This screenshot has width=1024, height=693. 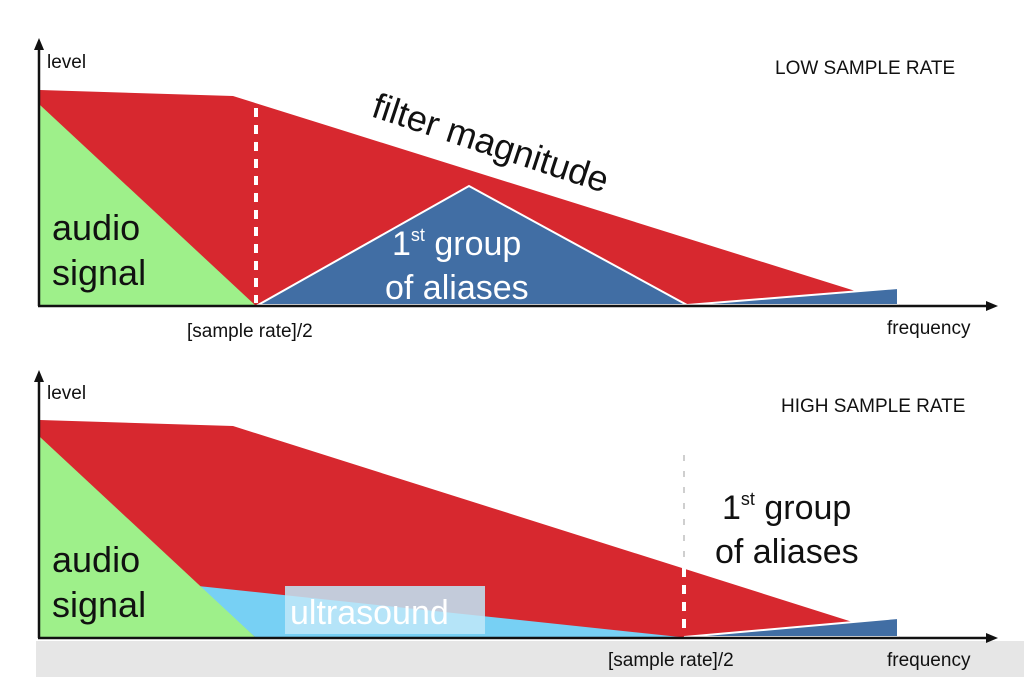 I want to click on top-aliases-label-line2: of aliases, so click(x=457, y=288).